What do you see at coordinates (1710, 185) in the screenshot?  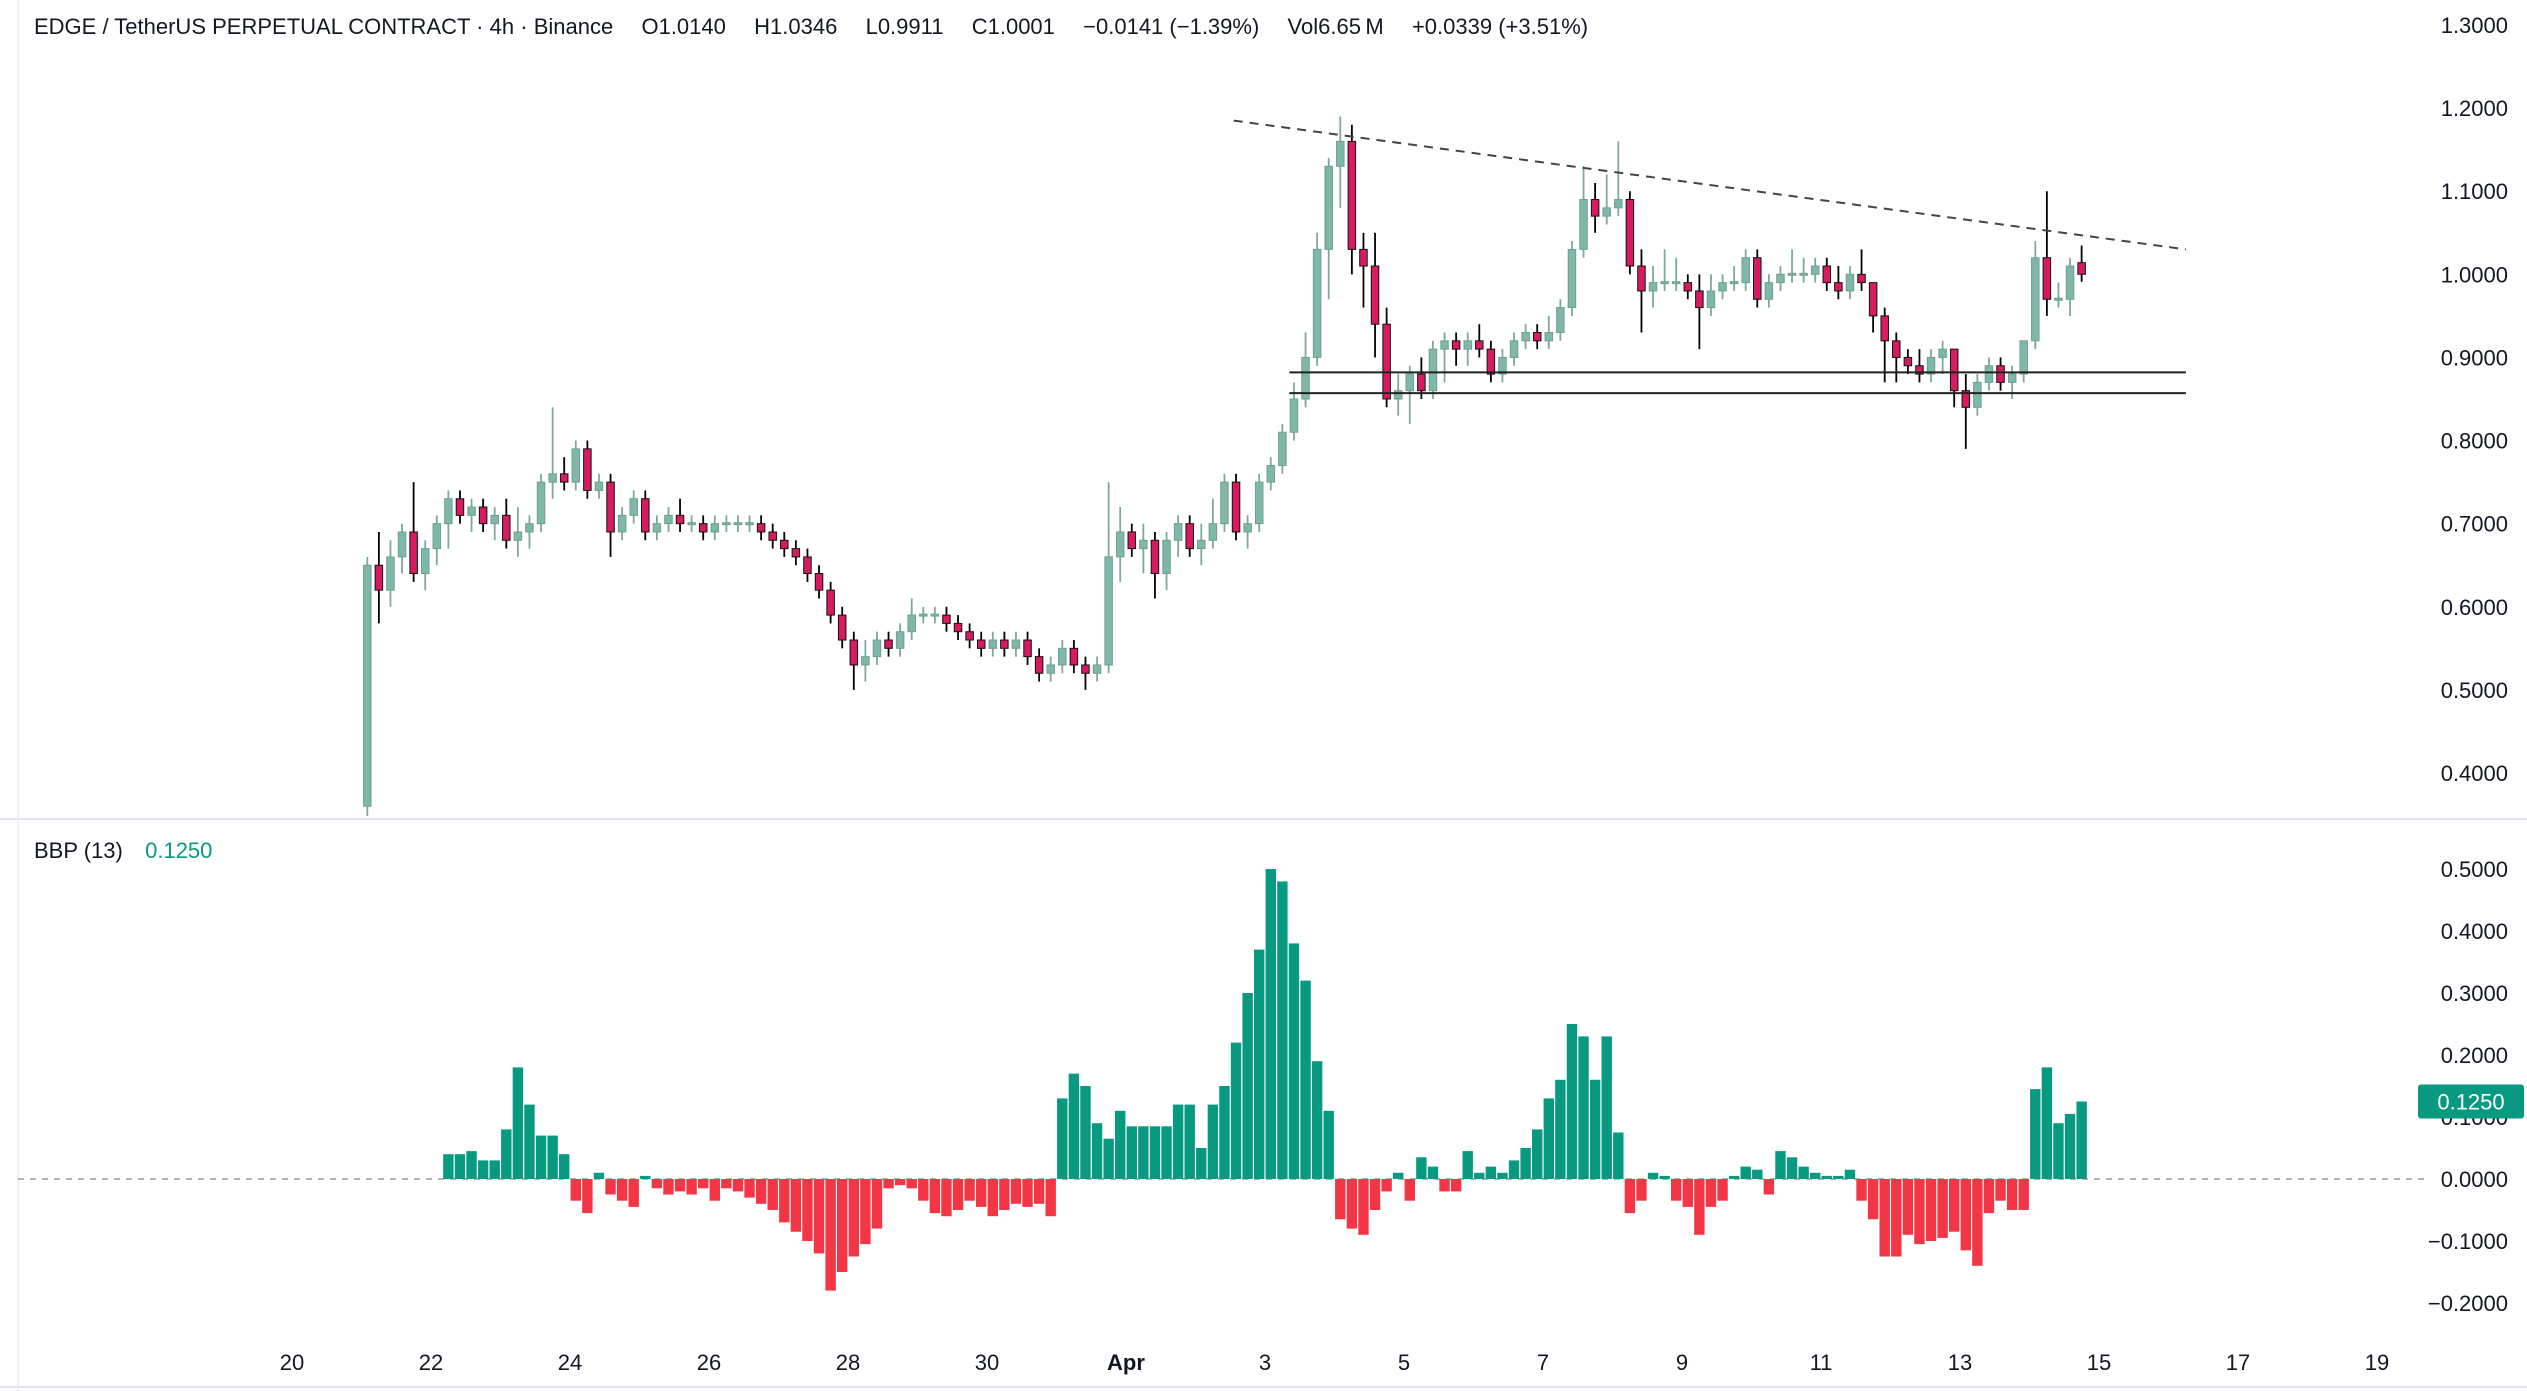 I see `descending-trendline` at bounding box center [1710, 185].